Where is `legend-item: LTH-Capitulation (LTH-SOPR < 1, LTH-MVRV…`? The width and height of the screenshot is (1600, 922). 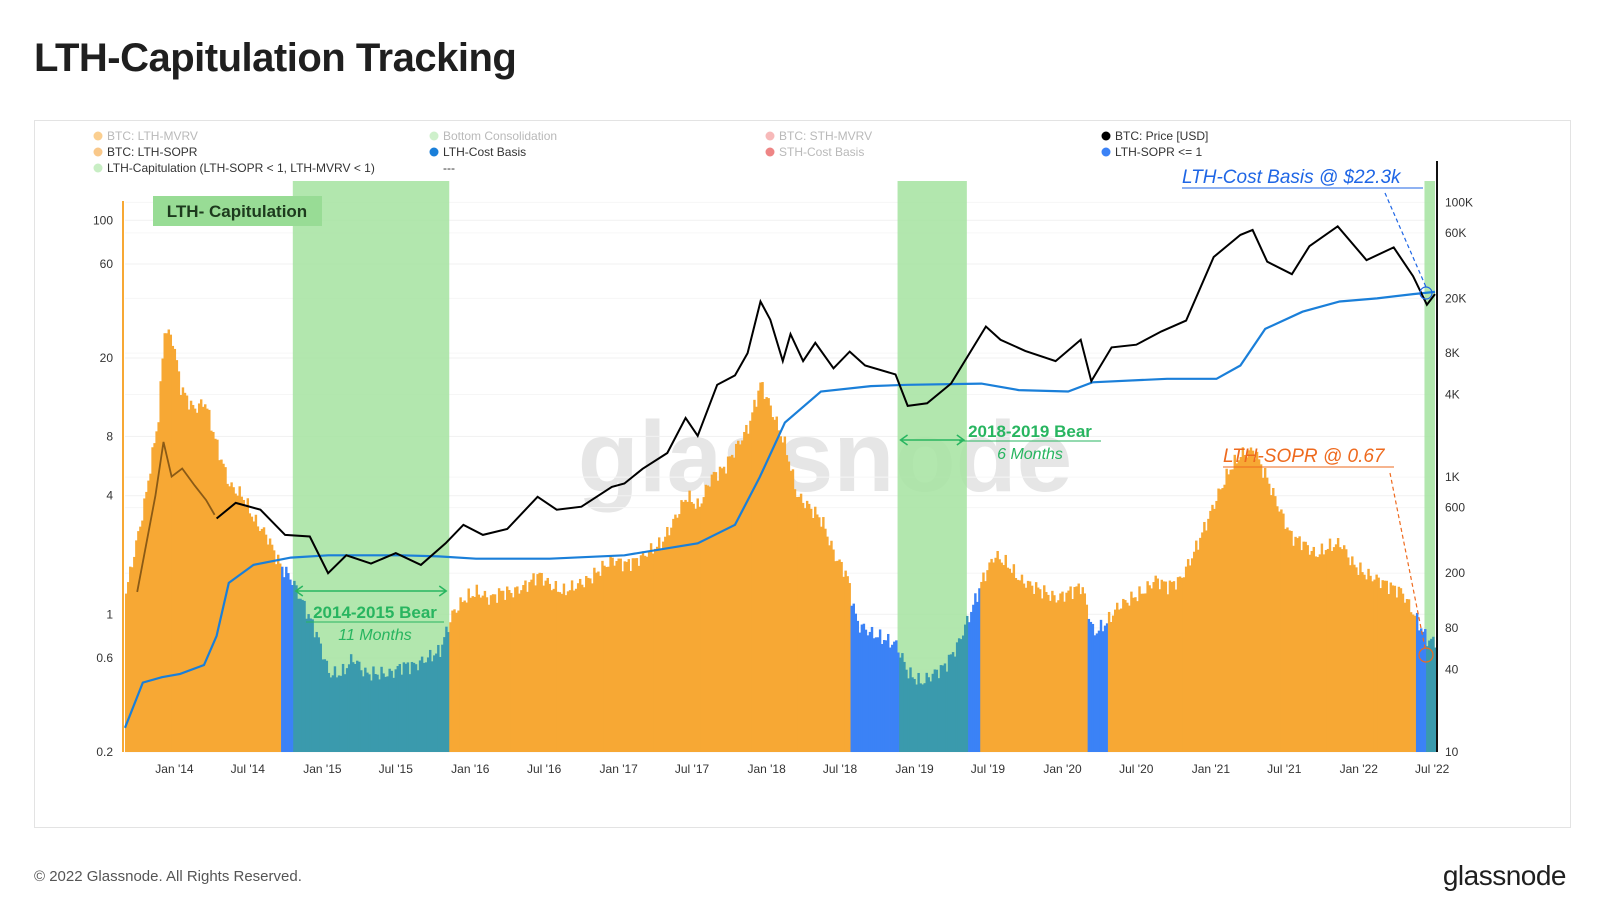
legend-item: LTH-Capitulation (LTH-SOPR < 1, LTH-MVRV… is located at coordinates (234, 168).